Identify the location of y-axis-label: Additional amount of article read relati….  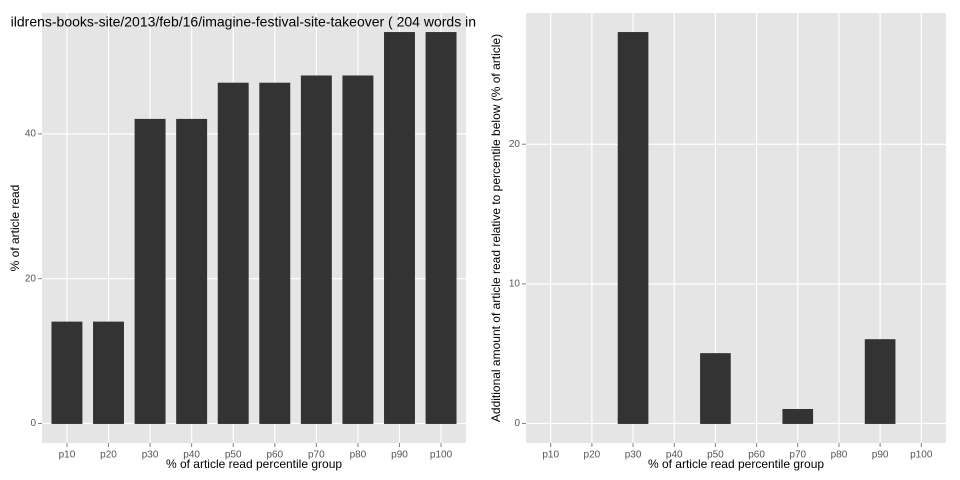
(496, 228).